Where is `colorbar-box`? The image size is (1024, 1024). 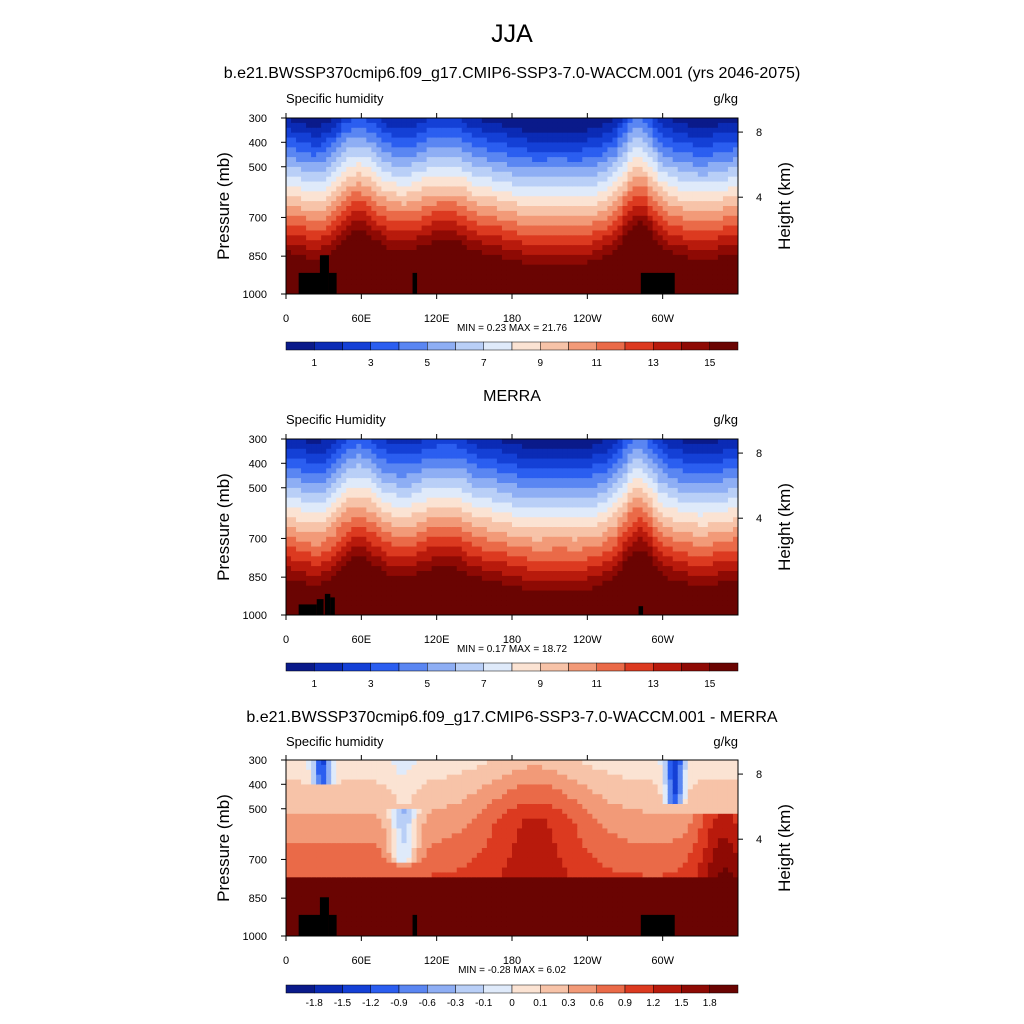
colorbar-box is located at coordinates (413, 346).